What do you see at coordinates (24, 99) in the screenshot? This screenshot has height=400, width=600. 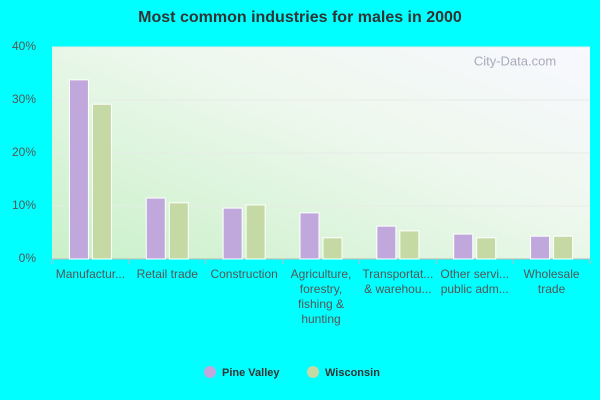 I see `y-tick-label: 30%` at bounding box center [24, 99].